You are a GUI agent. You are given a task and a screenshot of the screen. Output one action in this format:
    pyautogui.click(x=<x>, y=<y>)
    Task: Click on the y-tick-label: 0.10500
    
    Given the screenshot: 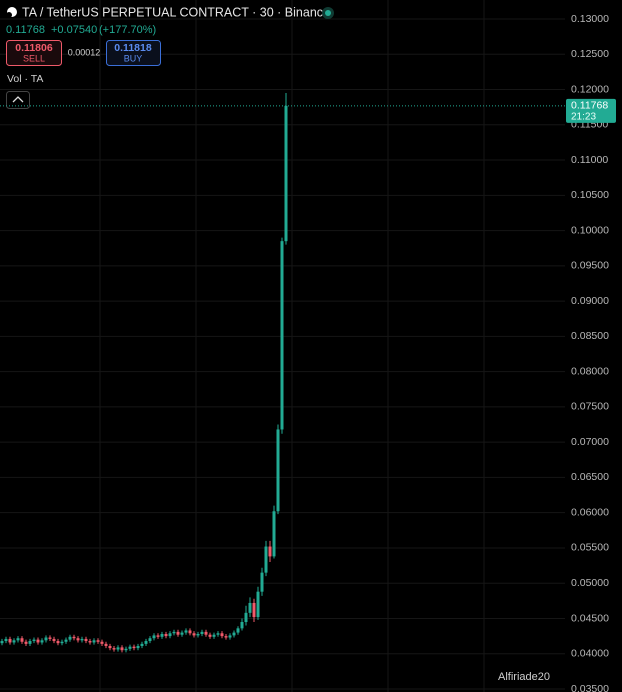 What is the action you would take?
    pyautogui.click(x=590, y=195)
    